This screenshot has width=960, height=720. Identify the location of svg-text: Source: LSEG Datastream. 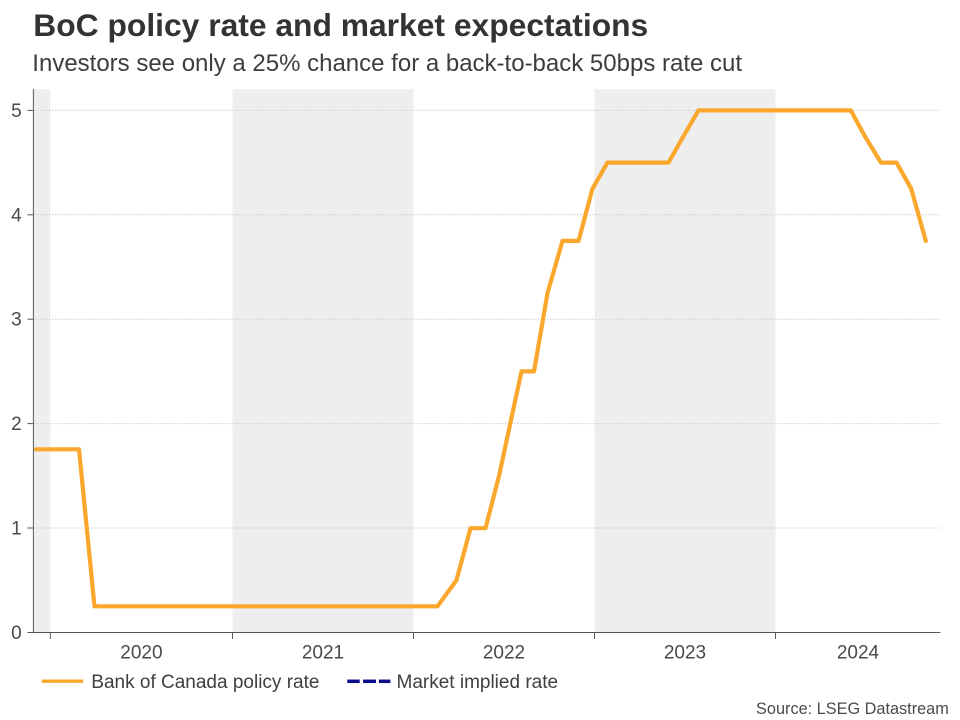
(852, 709).